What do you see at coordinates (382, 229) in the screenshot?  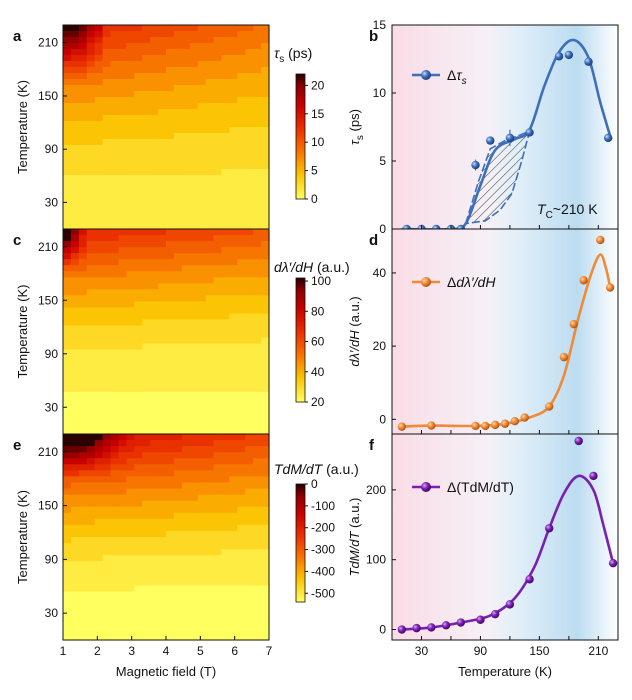 I see `y-tick-label: 0` at bounding box center [382, 229].